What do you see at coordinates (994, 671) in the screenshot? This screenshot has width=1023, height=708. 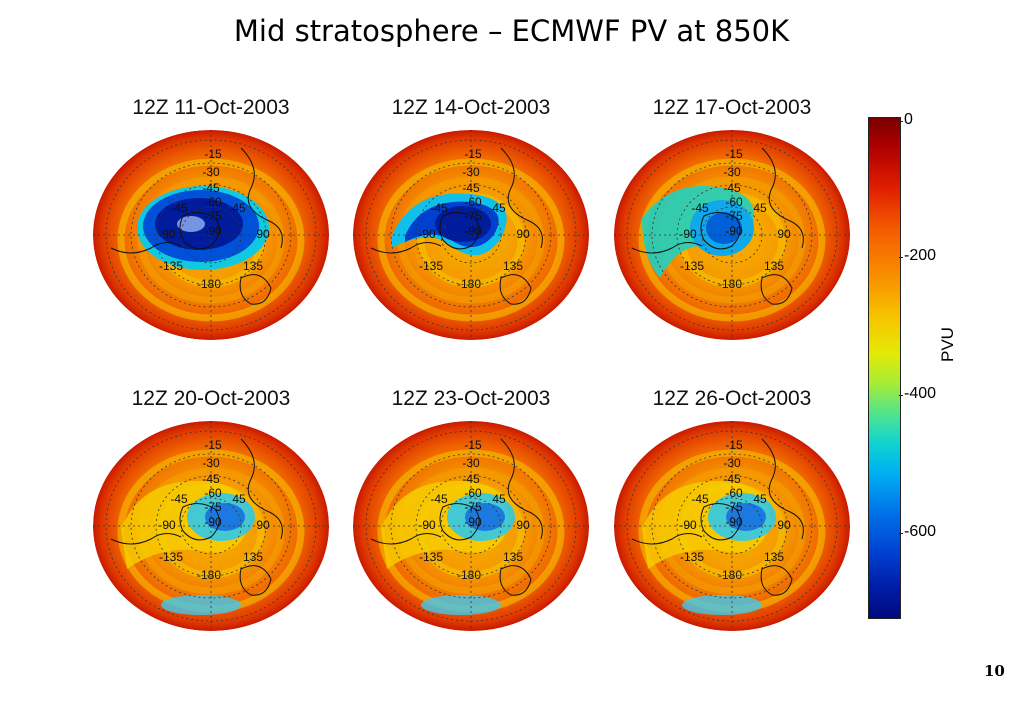 I see `page-number: 10` at bounding box center [994, 671].